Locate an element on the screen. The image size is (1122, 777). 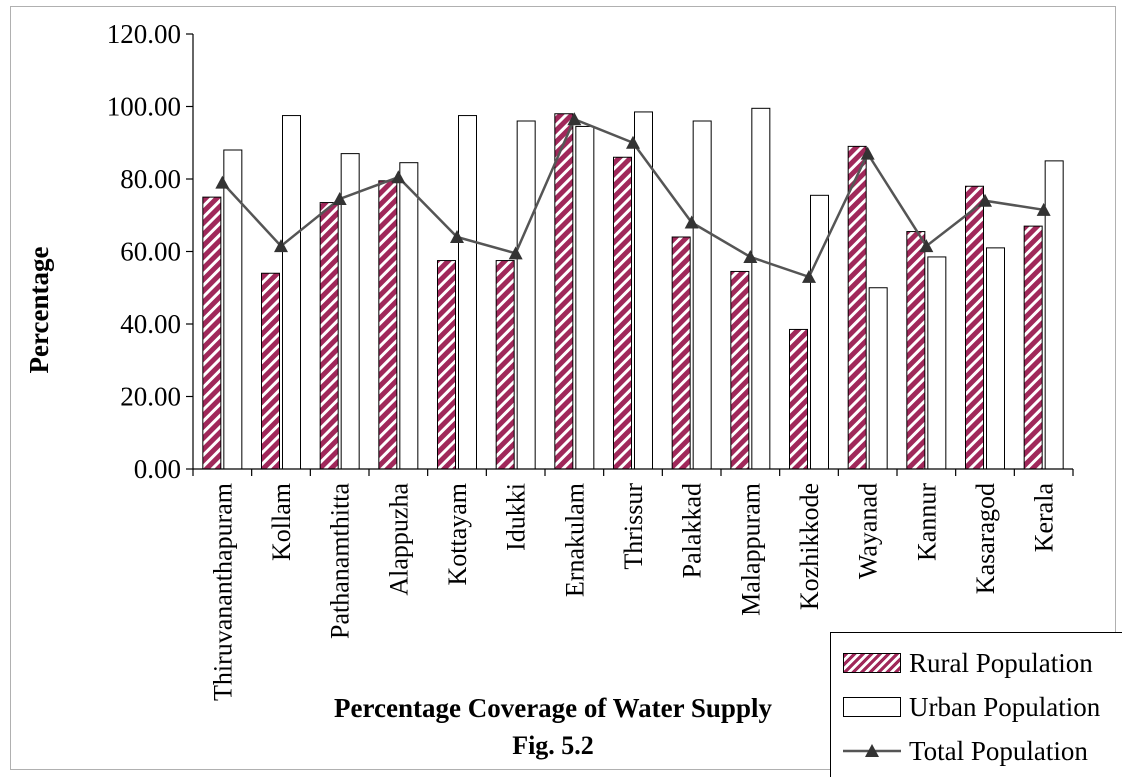
y-tick-label: 120.00 is located at coordinates (144, 34).